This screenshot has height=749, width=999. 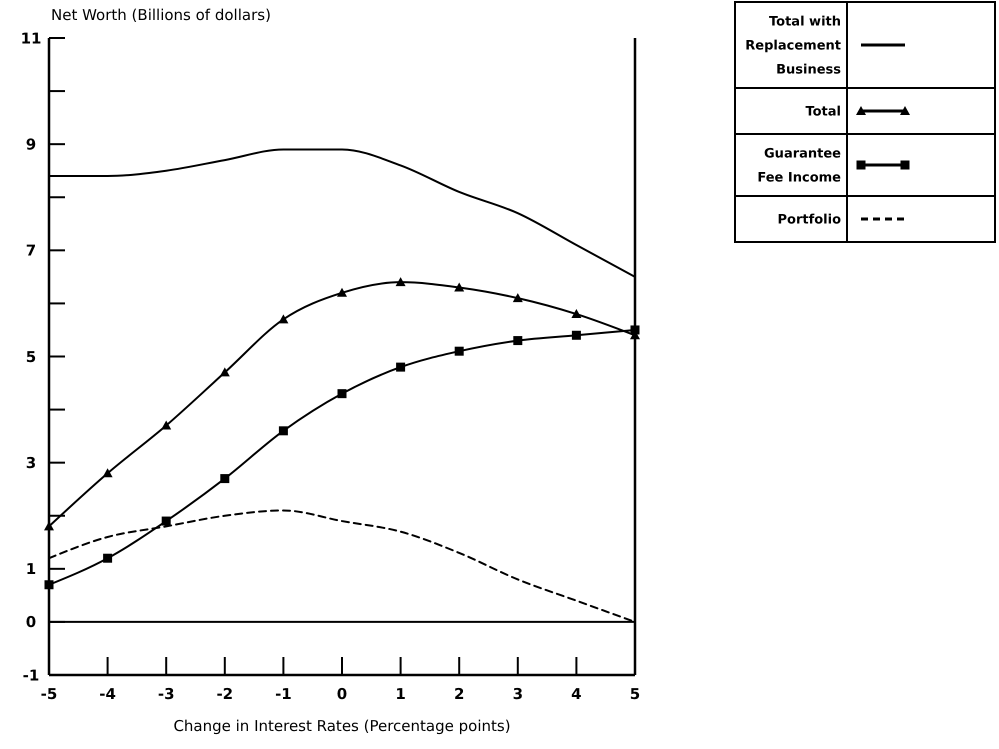 I want to click on x-tick-label: 0, so click(x=342, y=694).